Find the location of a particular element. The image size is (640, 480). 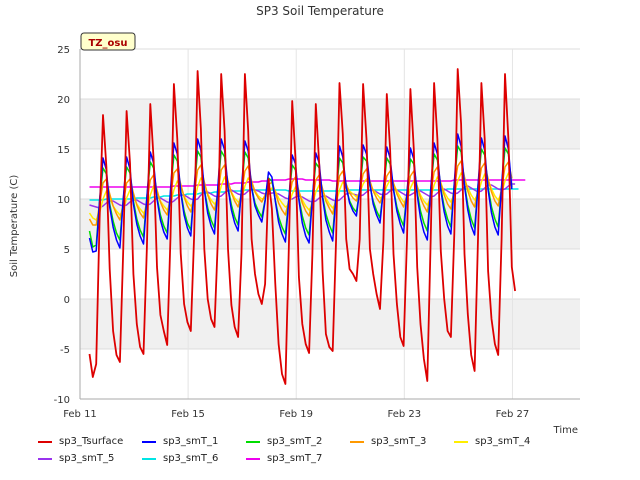

x-tick-label: Feb 15 is located at coordinates (188, 414).